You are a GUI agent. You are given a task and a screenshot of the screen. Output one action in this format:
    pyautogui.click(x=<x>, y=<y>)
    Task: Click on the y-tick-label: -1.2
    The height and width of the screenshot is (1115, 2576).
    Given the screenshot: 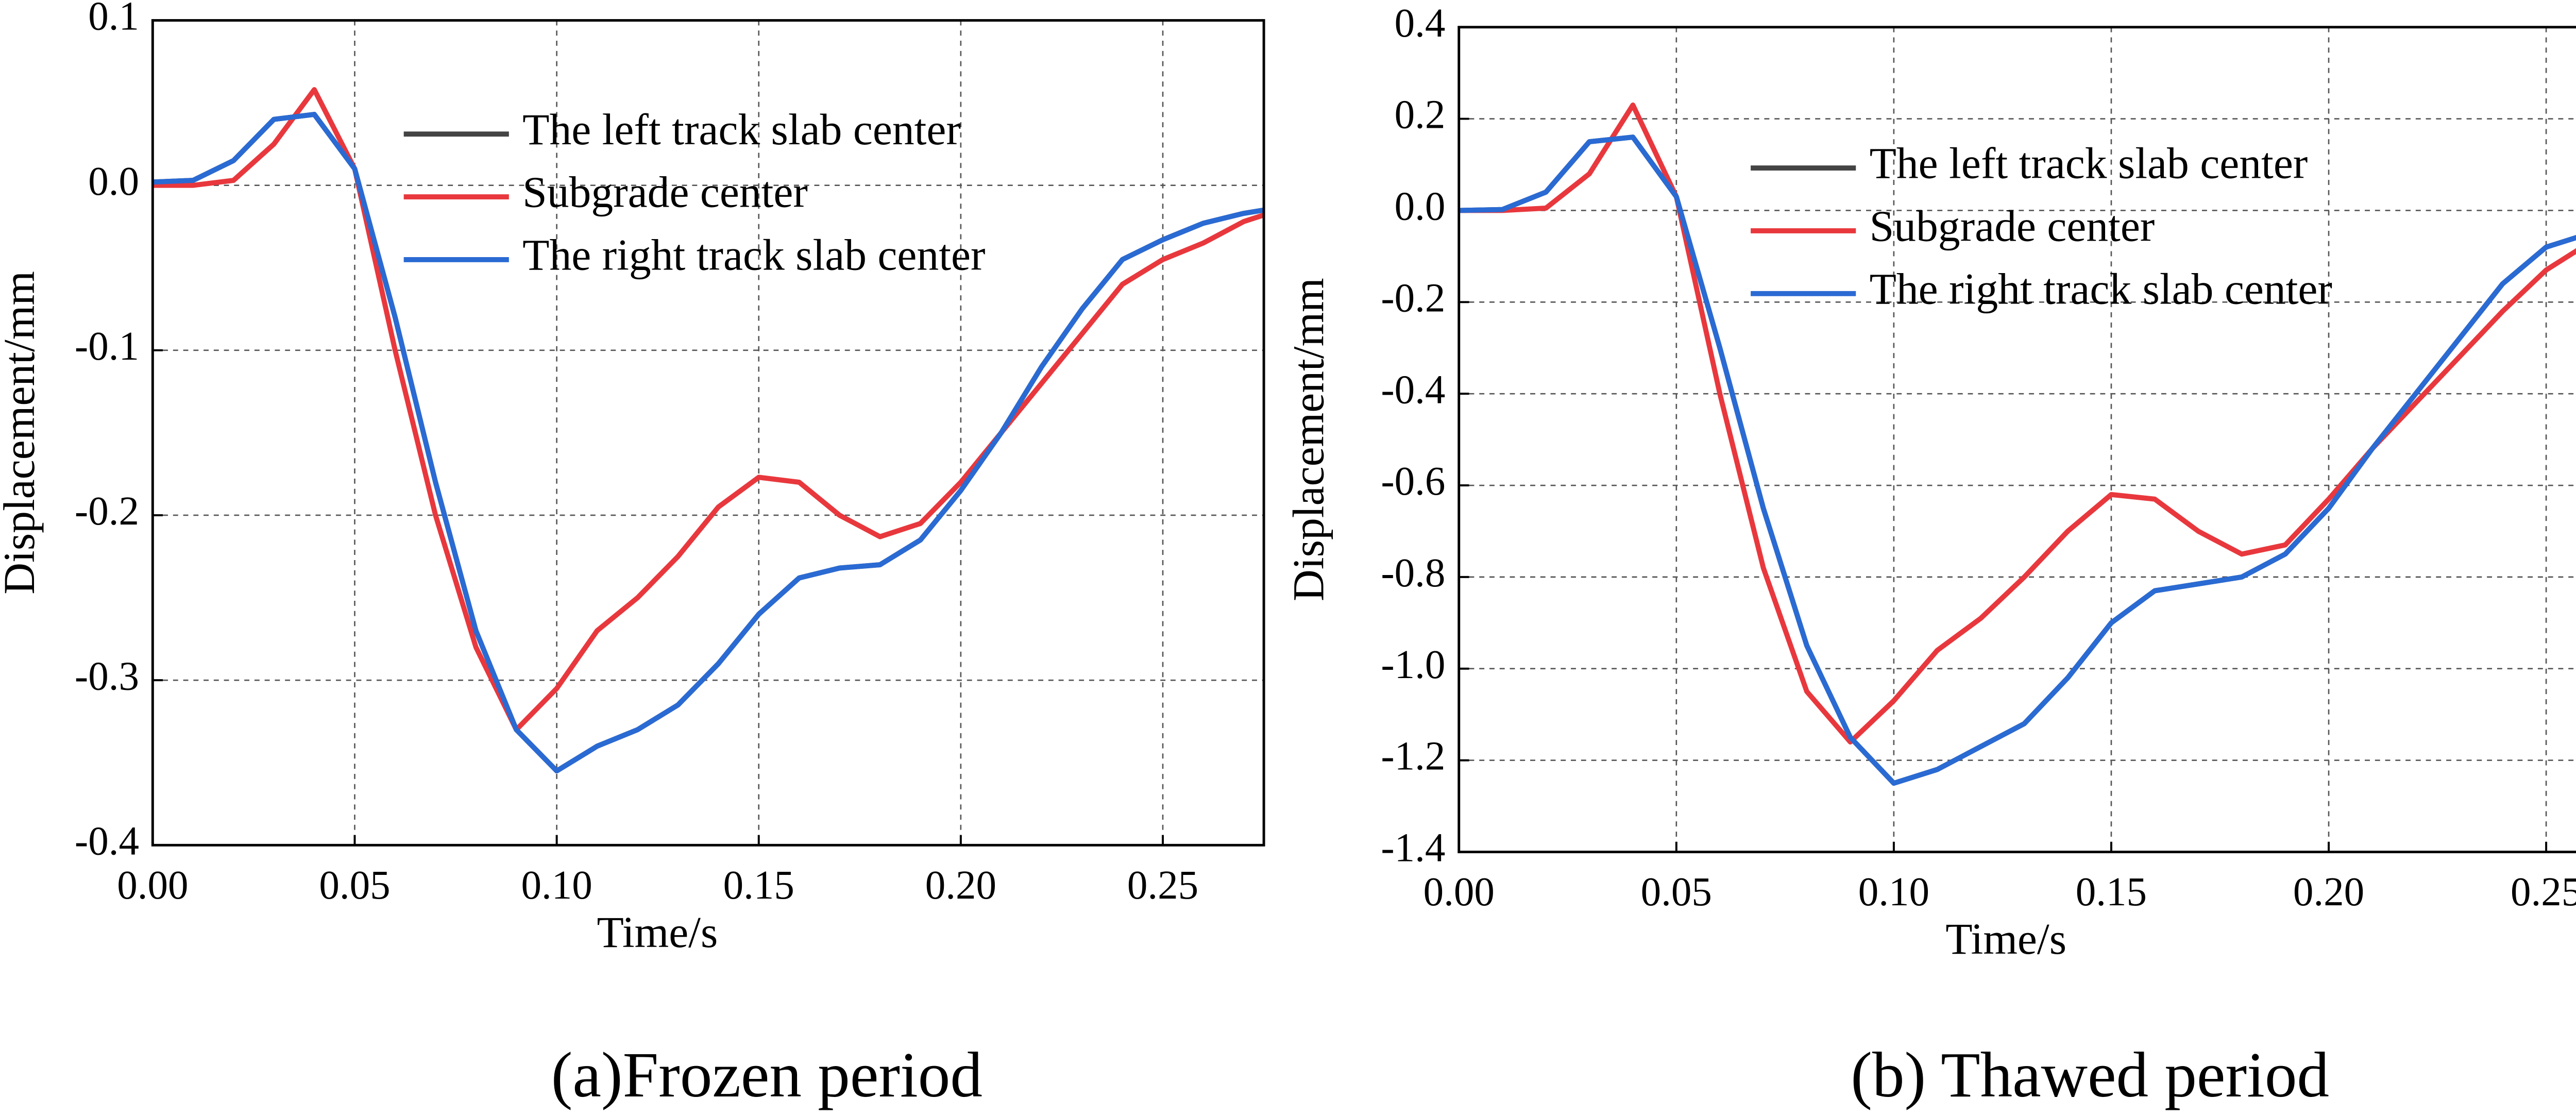 What is the action you would take?
    pyautogui.click(x=1413, y=756)
    